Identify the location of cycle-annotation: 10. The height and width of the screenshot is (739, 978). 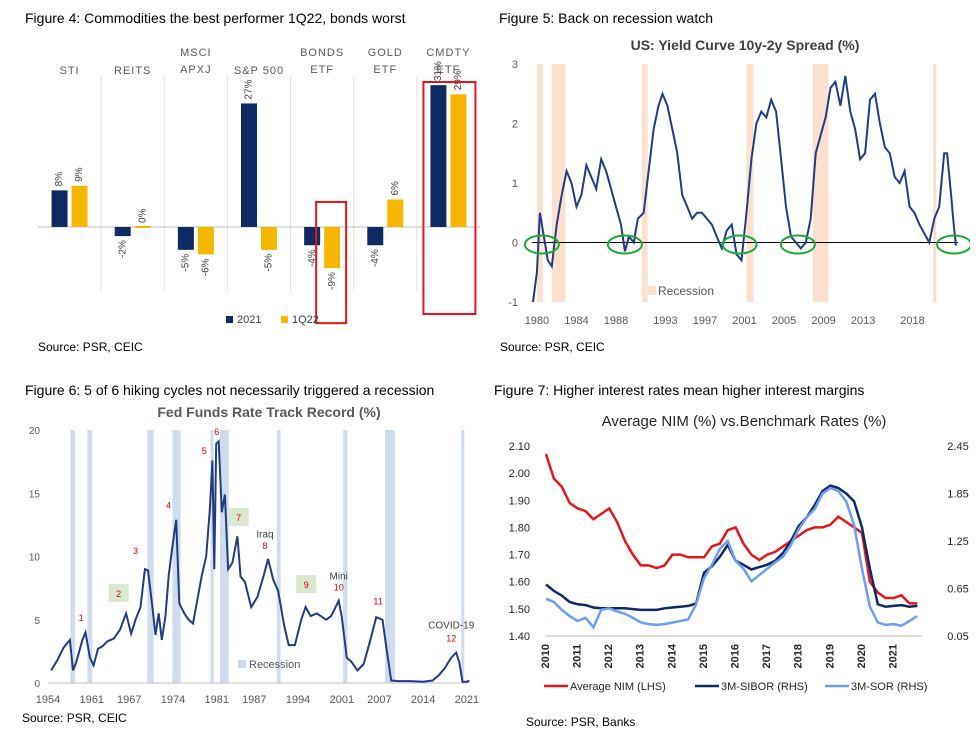
(339, 588).